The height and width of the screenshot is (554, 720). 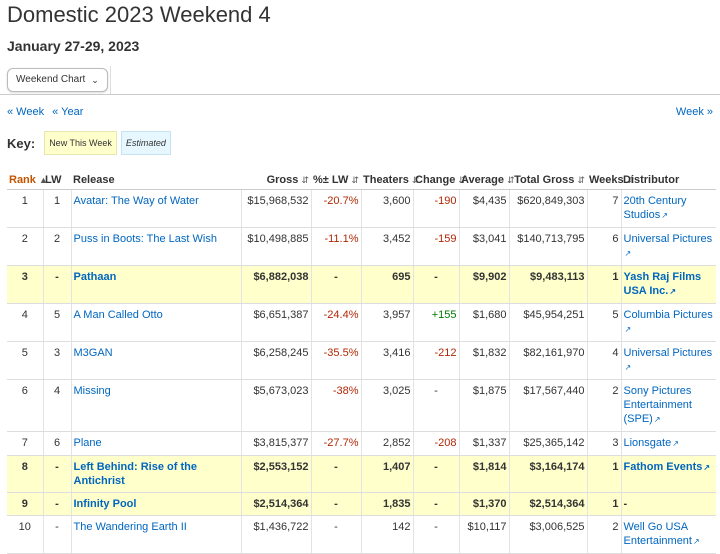 I want to click on average-cell: $10,117, so click(x=483, y=534).